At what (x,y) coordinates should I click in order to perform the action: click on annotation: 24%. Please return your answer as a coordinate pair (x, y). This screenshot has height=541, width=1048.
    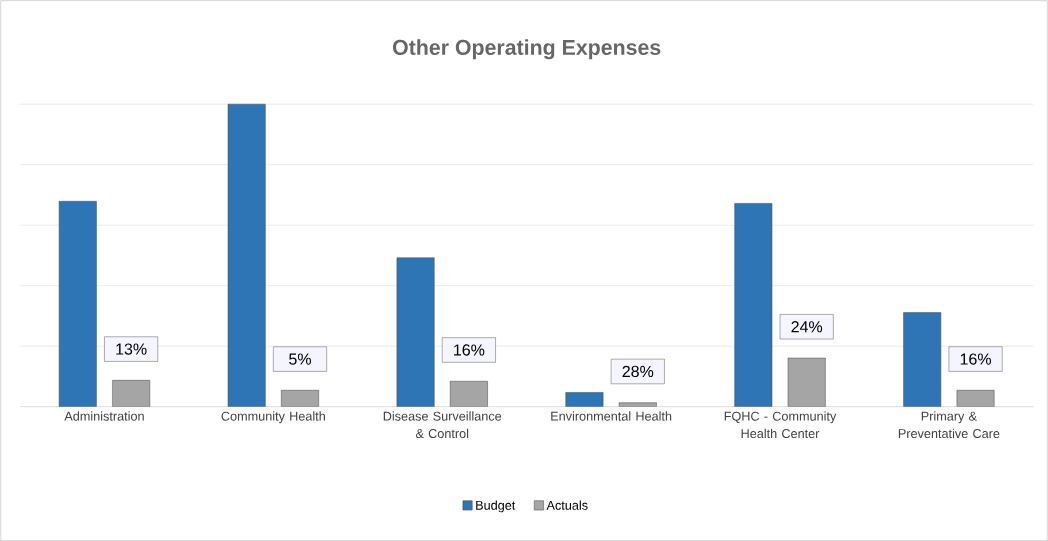
    Looking at the image, I should click on (807, 326).